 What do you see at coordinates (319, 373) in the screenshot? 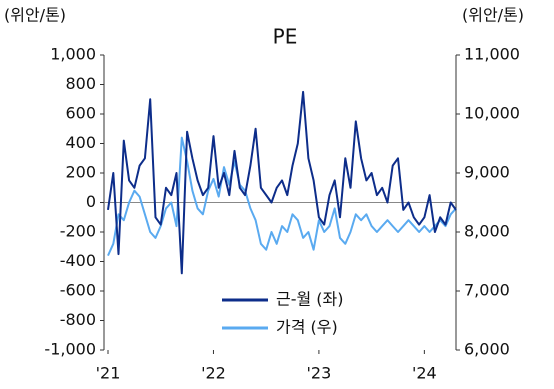
I see `x-tick-label: '23` at bounding box center [319, 373].